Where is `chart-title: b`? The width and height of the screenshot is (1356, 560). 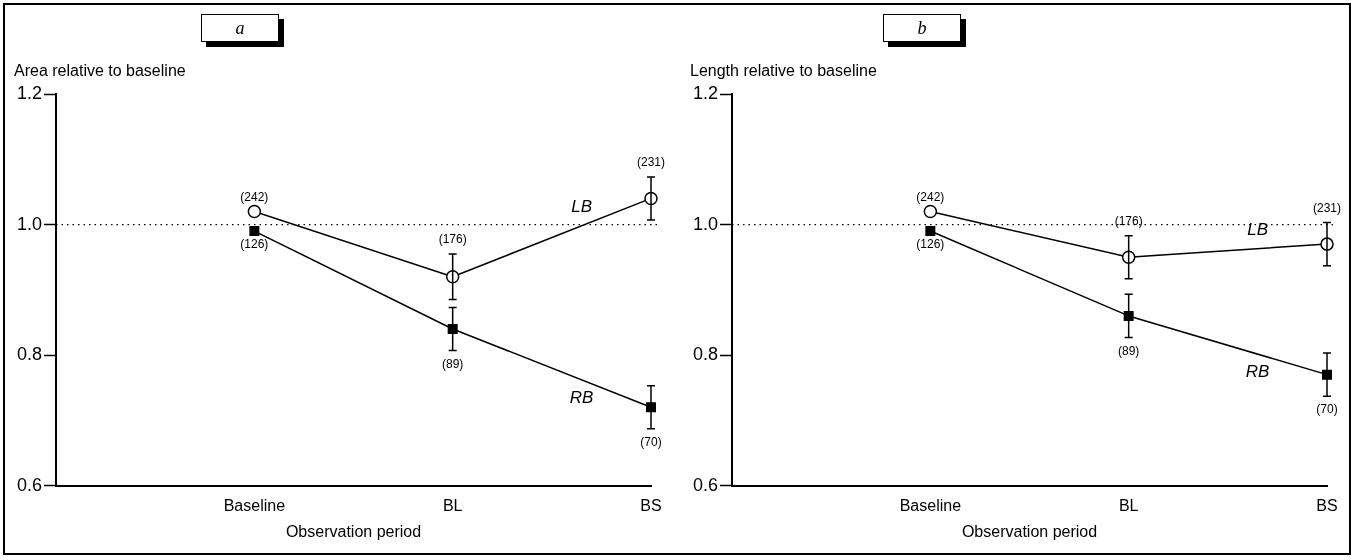 chart-title: b is located at coordinates (922, 28).